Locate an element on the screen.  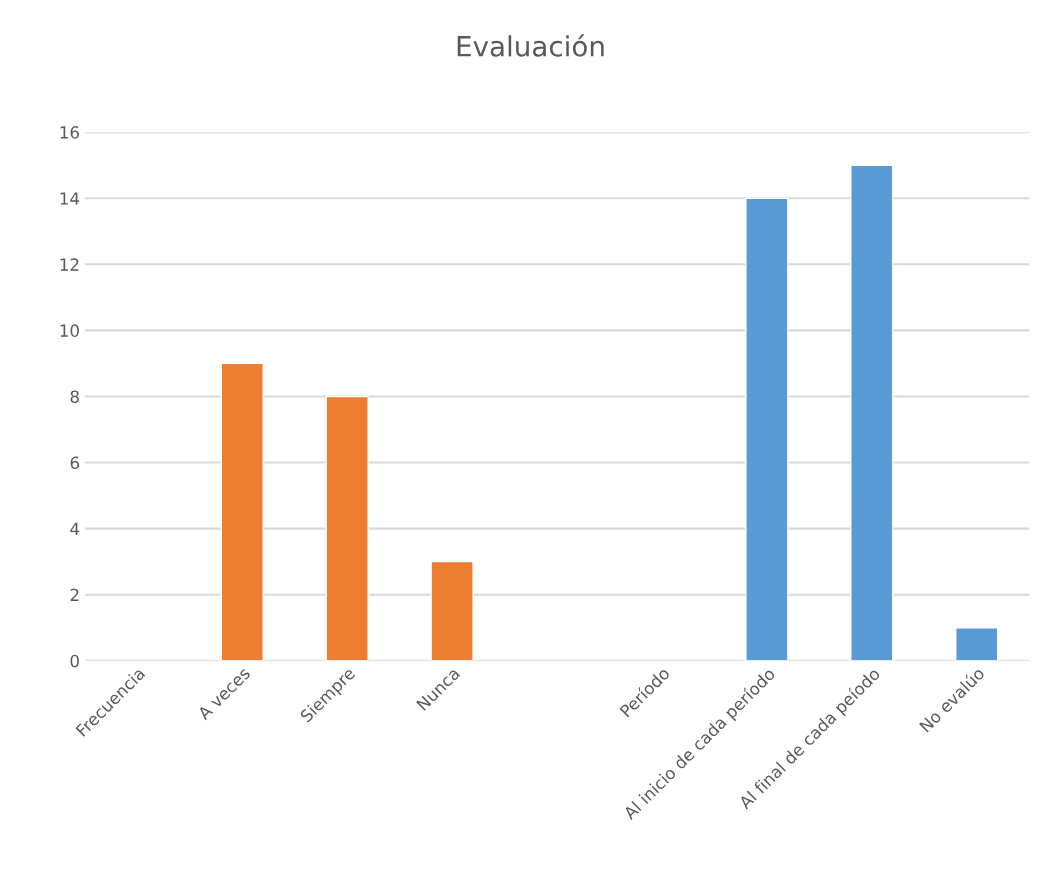
y-tick-label: 14 is located at coordinates (70, 198).